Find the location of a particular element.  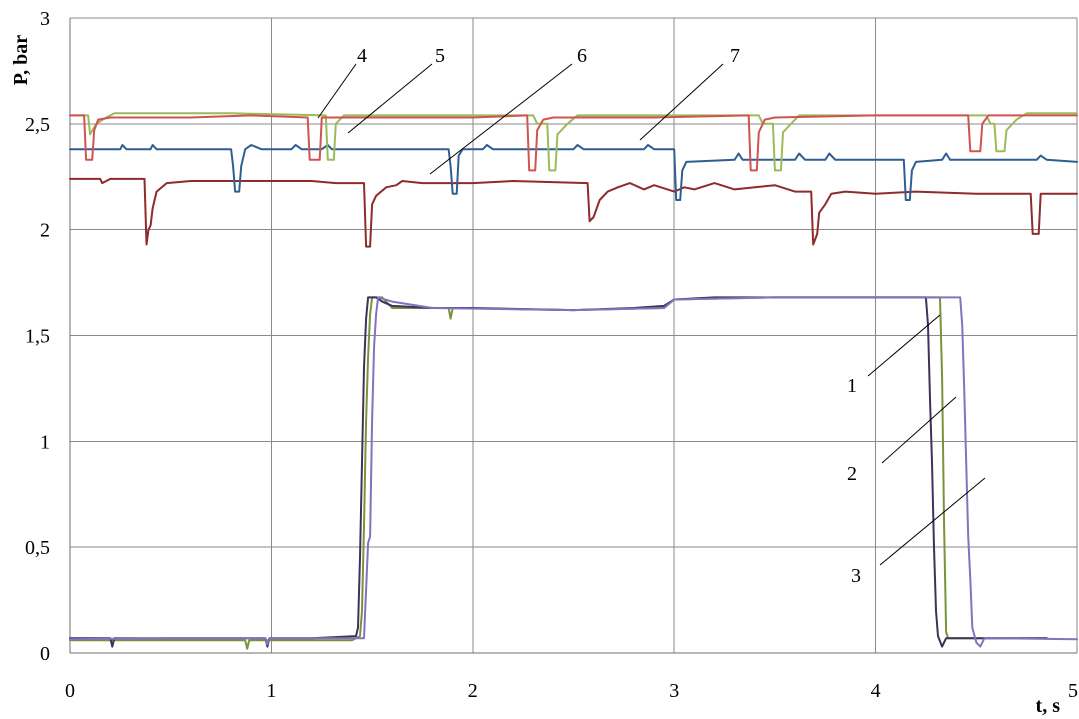

annotation-label-1: 1 is located at coordinates (852, 386).